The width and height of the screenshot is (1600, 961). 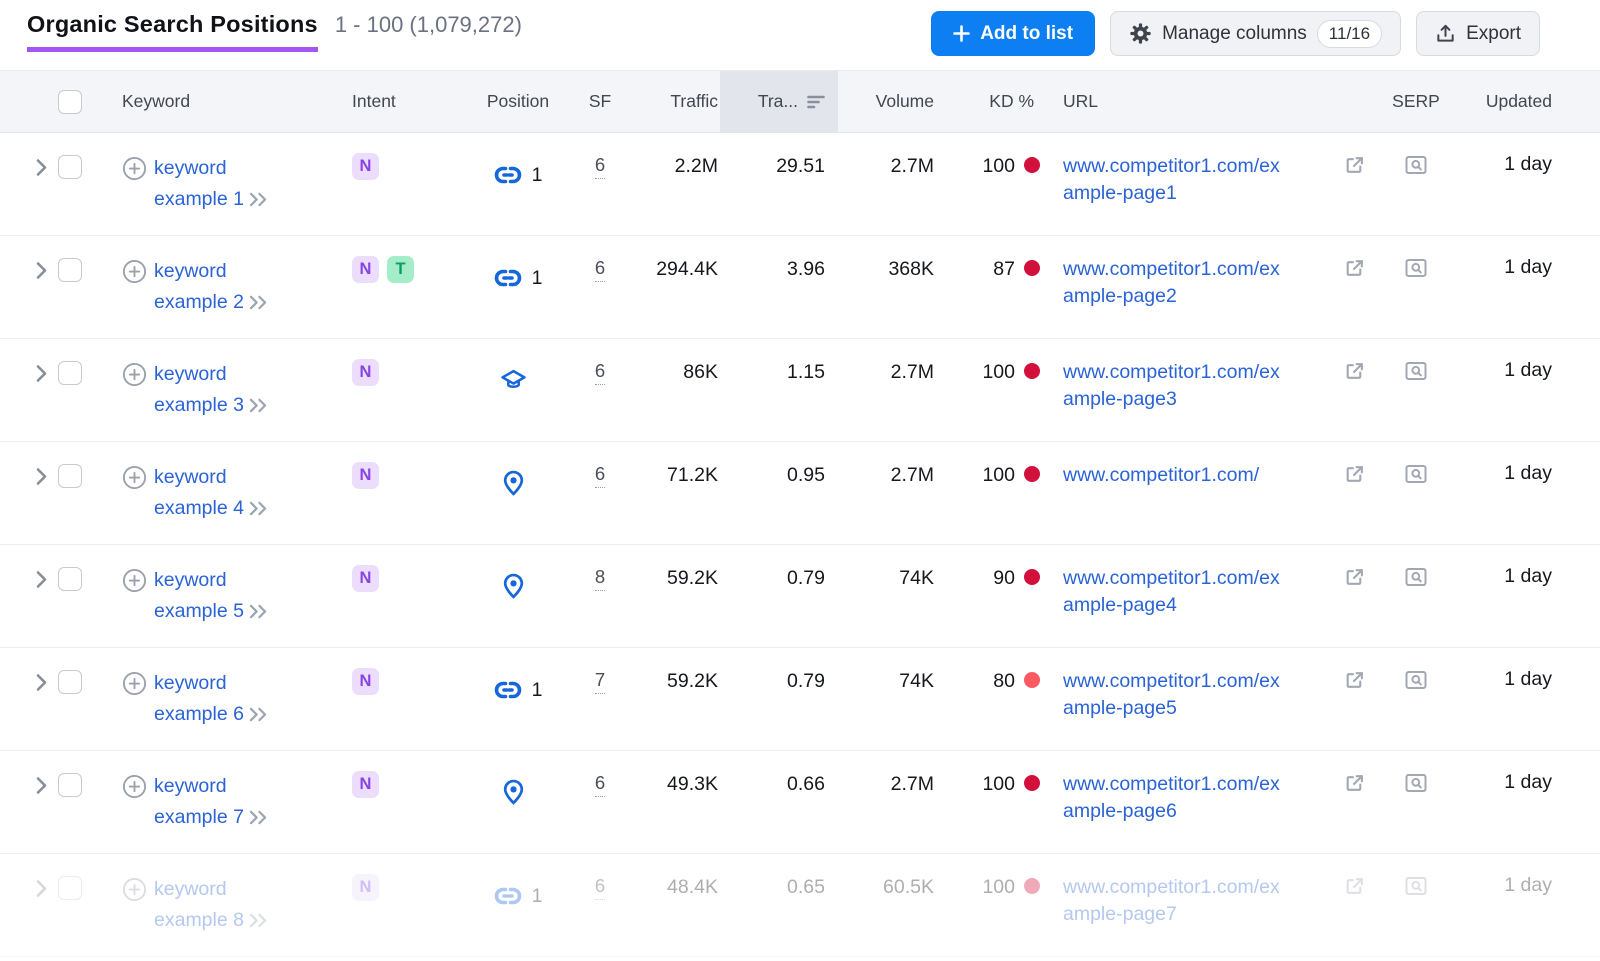 What do you see at coordinates (1171, 179) in the screenshot?
I see `url-link: www.competitor1.com/example-page1` at bounding box center [1171, 179].